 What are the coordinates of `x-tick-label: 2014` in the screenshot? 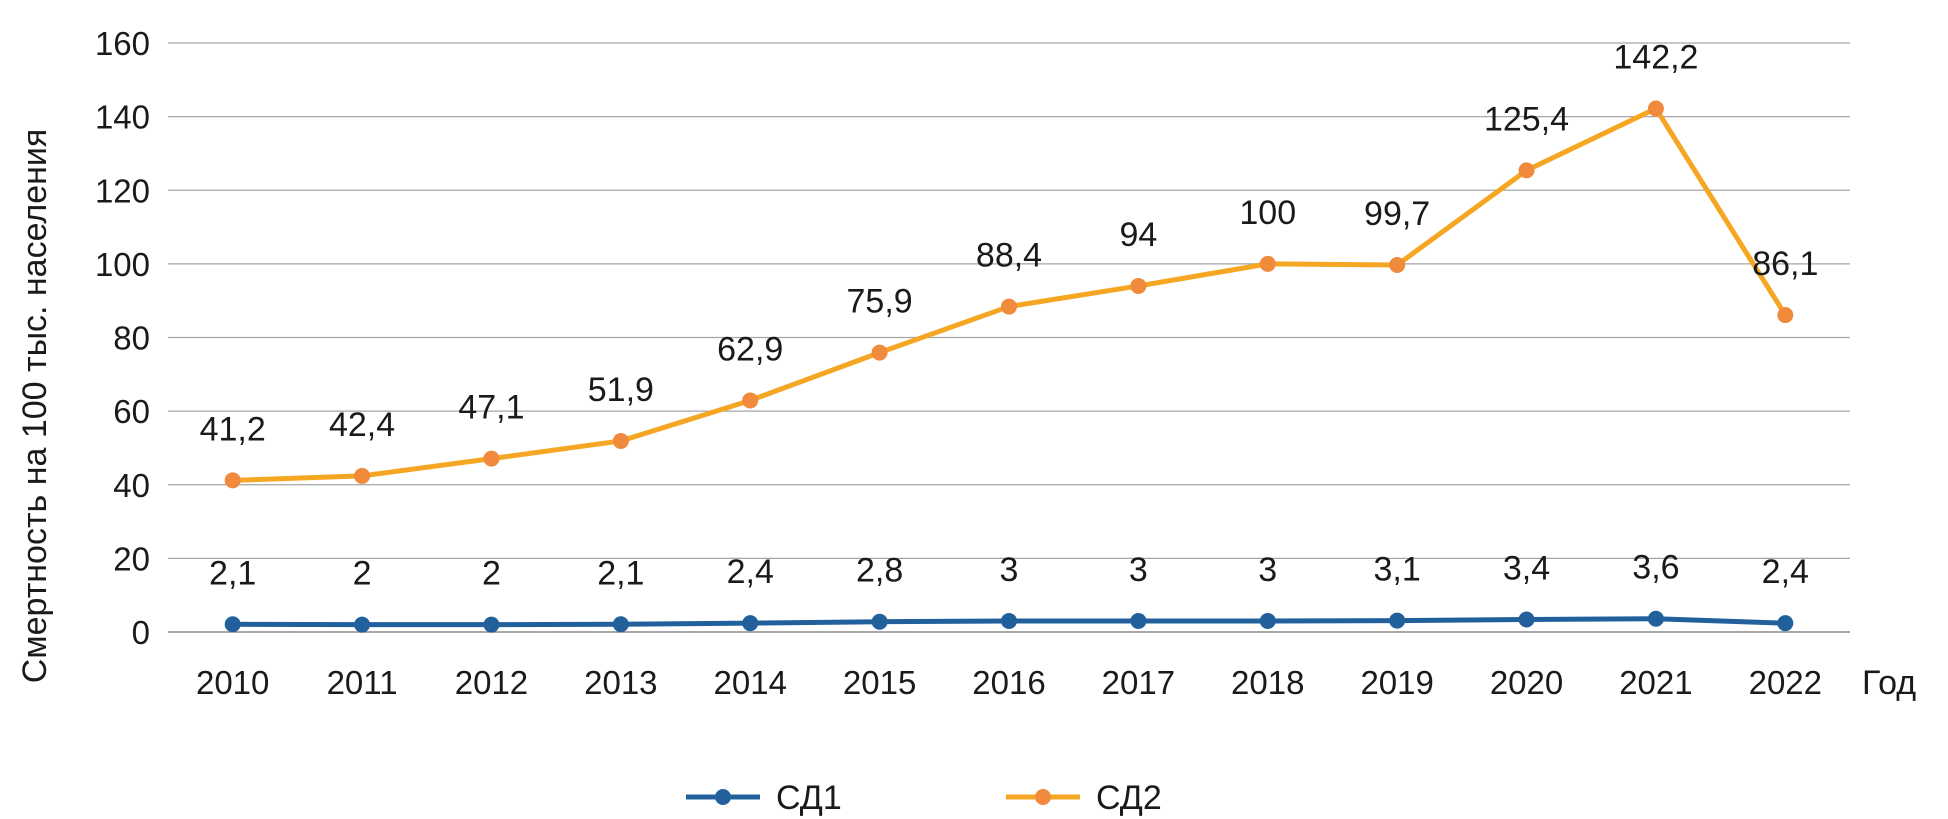 It's located at (750, 682).